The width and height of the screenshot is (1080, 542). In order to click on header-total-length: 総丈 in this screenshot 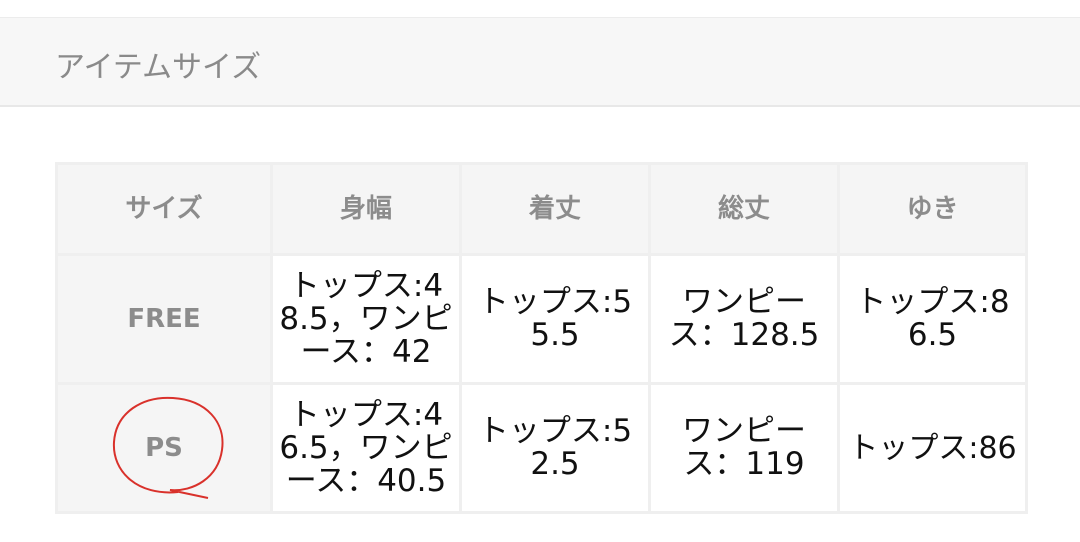, I will do `click(744, 209)`.